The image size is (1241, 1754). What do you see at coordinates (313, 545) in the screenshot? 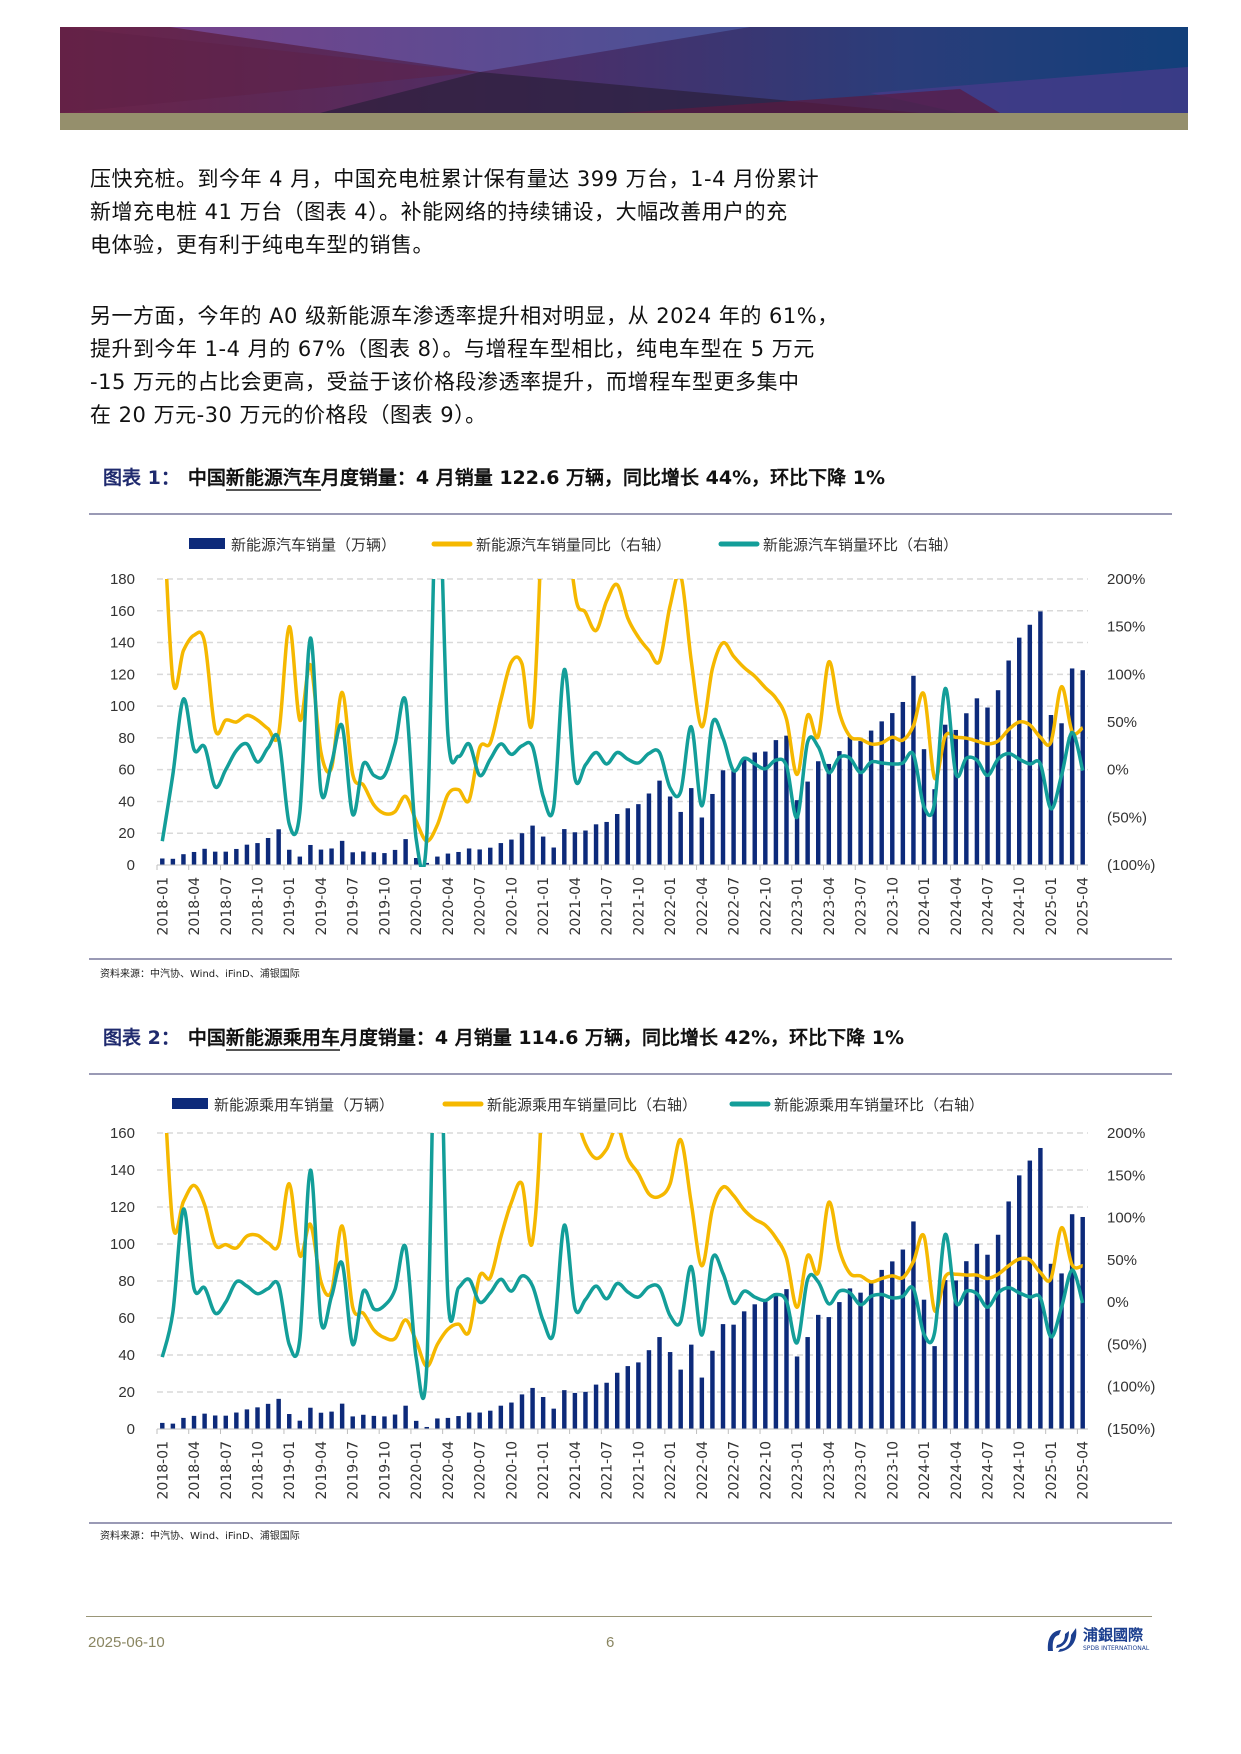
I see `legend-label: 新能源汽车销量（万辆）` at bounding box center [313, 545].